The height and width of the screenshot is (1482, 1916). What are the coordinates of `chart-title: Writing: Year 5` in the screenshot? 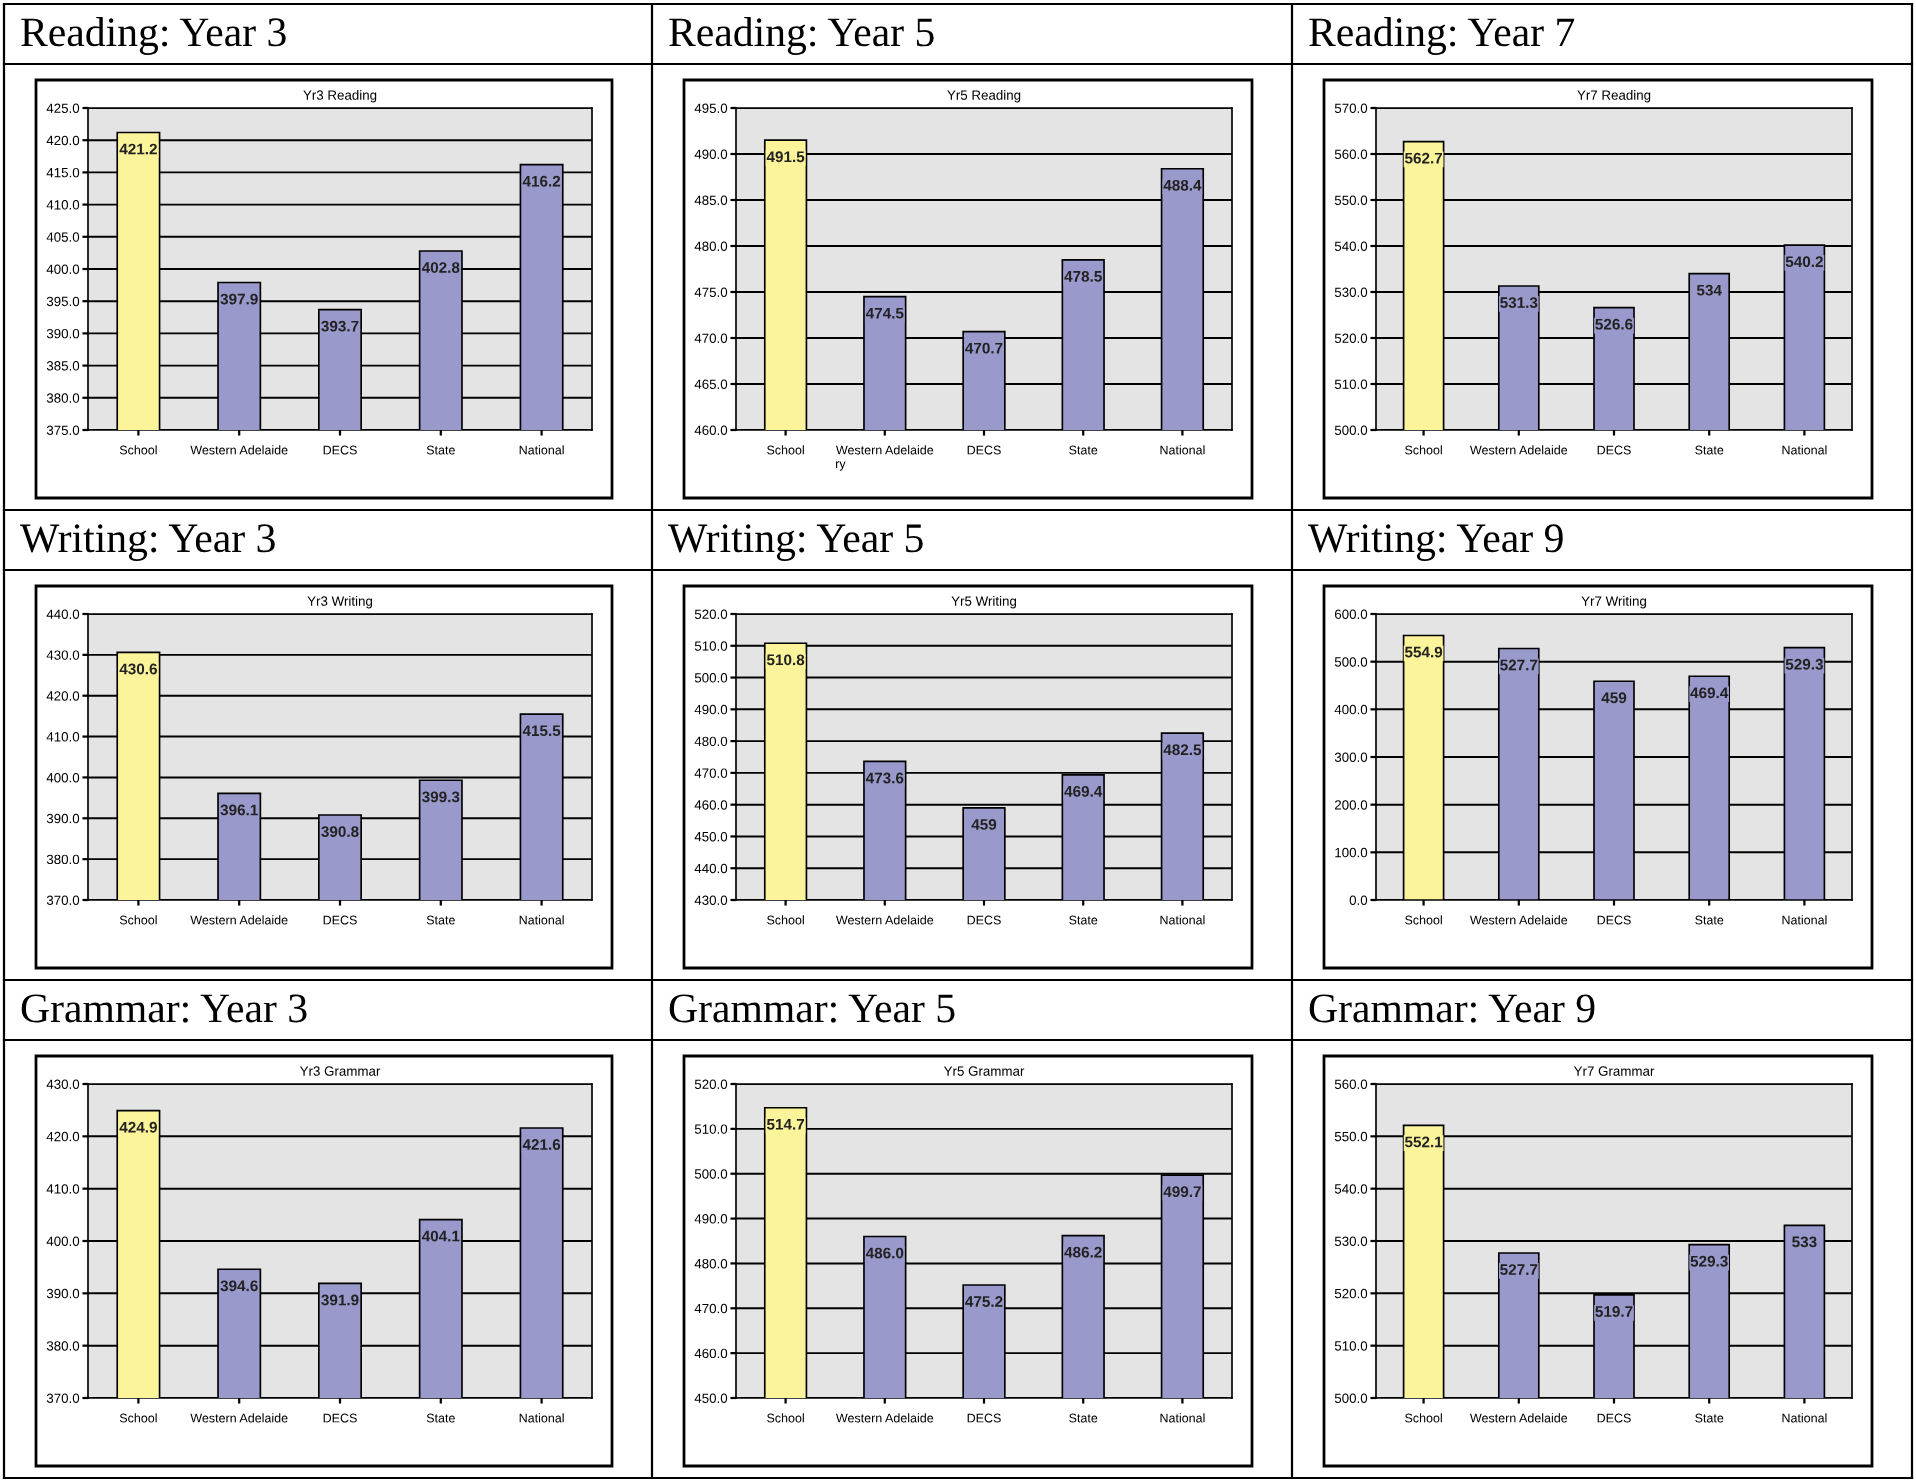 It's located at (795, 542).